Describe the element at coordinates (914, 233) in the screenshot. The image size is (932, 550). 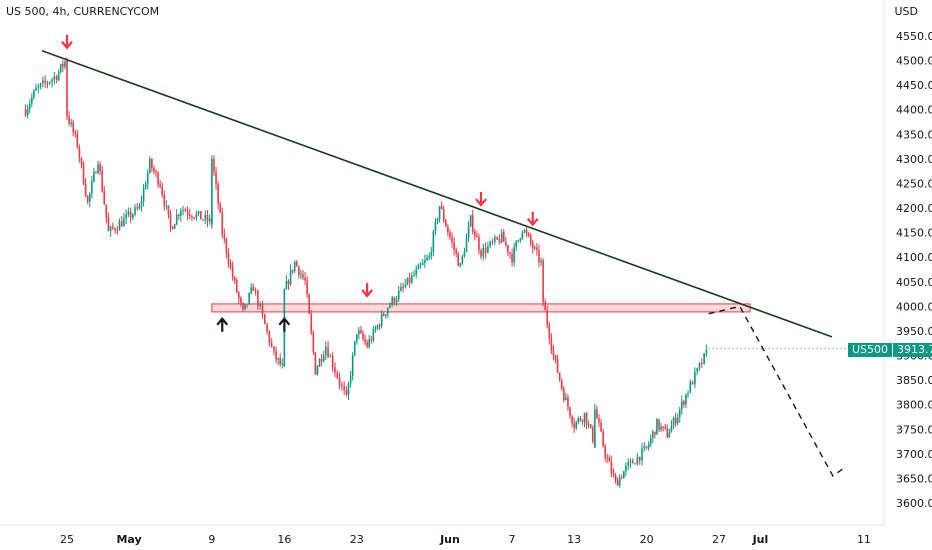
I see `y-tick-label: 4150.0` at that location.